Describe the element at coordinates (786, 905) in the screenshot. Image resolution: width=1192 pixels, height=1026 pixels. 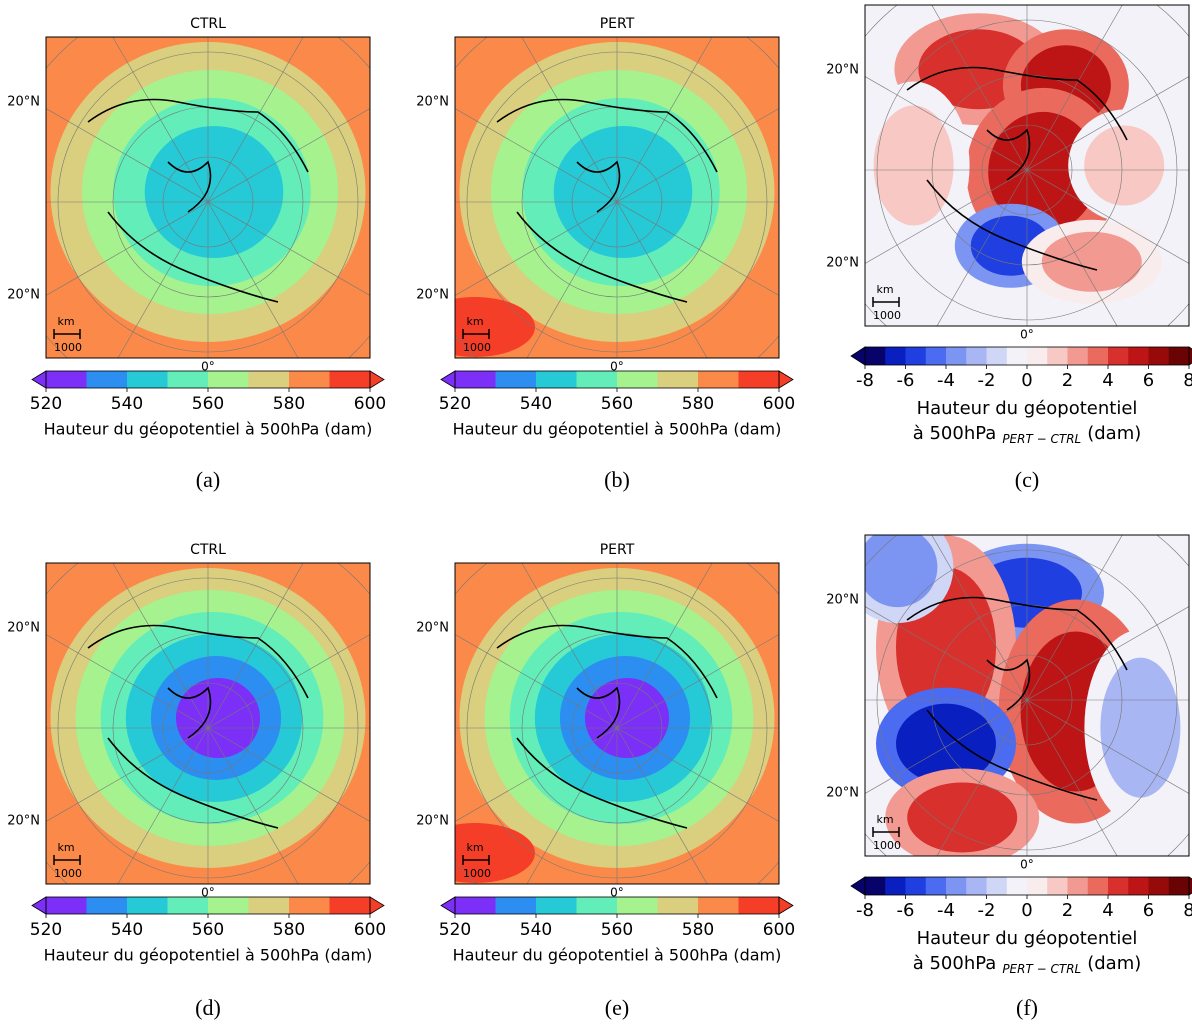
I see `colorbar-extend-high` at that location.